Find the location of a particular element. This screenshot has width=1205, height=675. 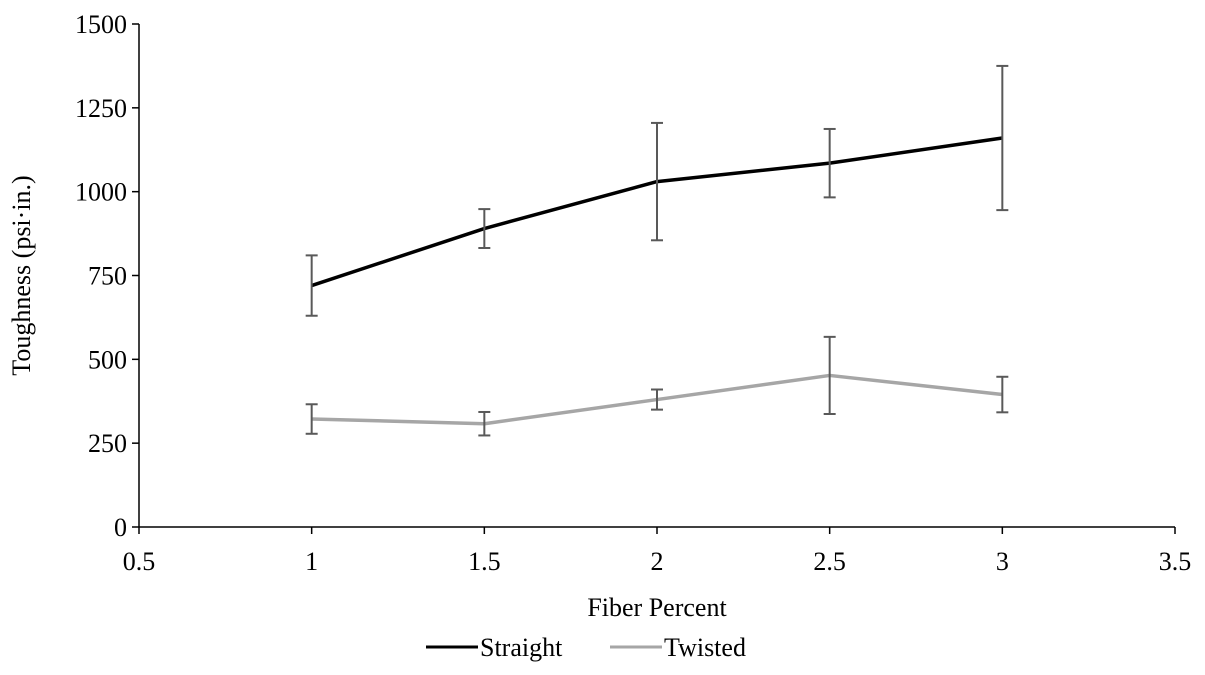

y-tick-label: 1250 is located at coordinates (101, 108).